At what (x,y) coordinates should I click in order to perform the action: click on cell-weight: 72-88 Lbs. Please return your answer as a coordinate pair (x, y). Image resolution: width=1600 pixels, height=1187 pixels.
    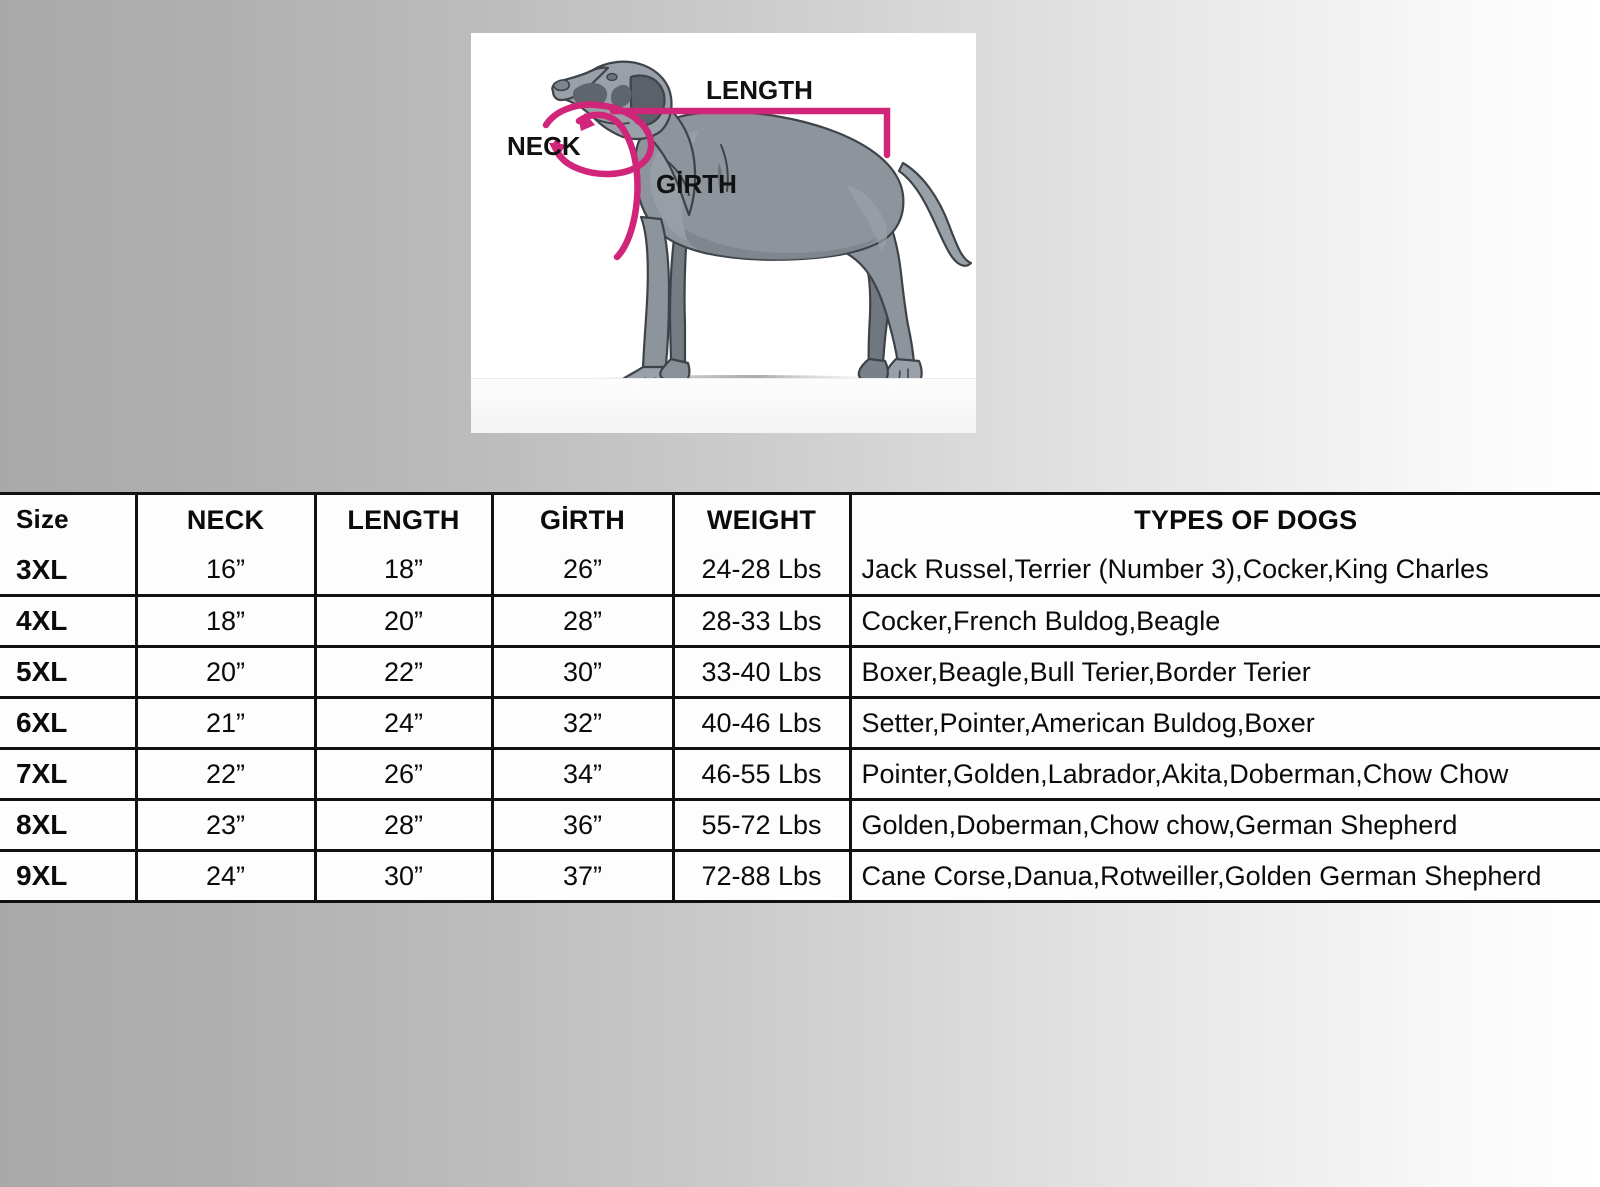
    Looking at the image, I should click on (762, 876).